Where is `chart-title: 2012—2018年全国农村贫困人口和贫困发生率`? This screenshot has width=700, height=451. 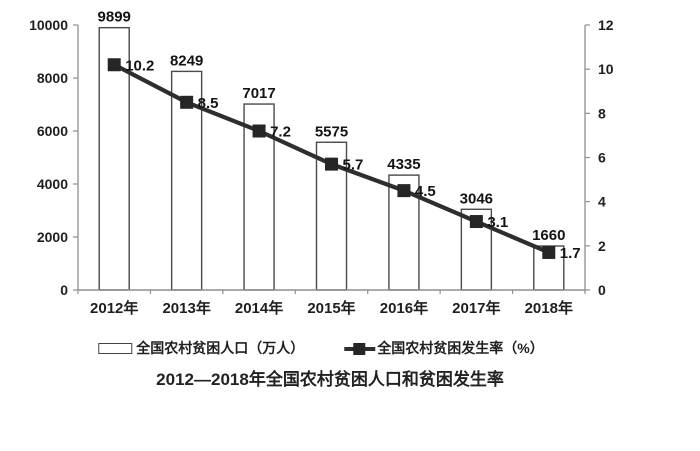
chart-title: 2012—2018年全国农村贫困人口和贫困发生率 is located at coordinates (330, 379).